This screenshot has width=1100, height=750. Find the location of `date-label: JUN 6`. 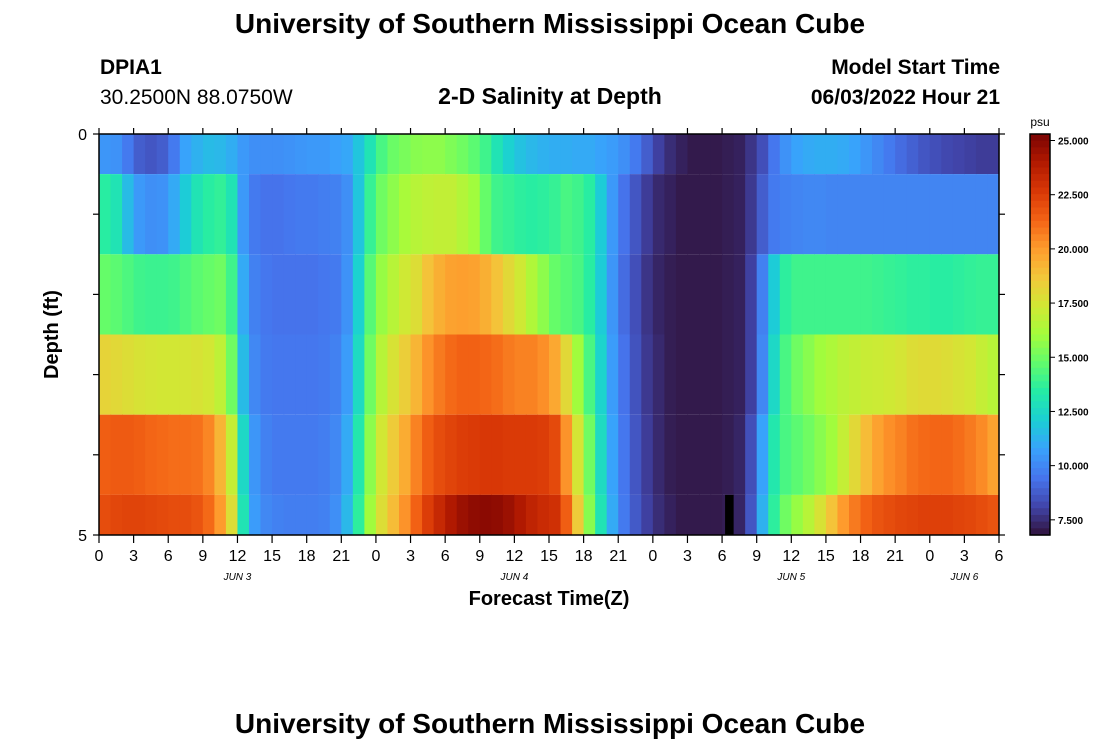

date-label: JUN 6 is located at coordinates (963, 577).